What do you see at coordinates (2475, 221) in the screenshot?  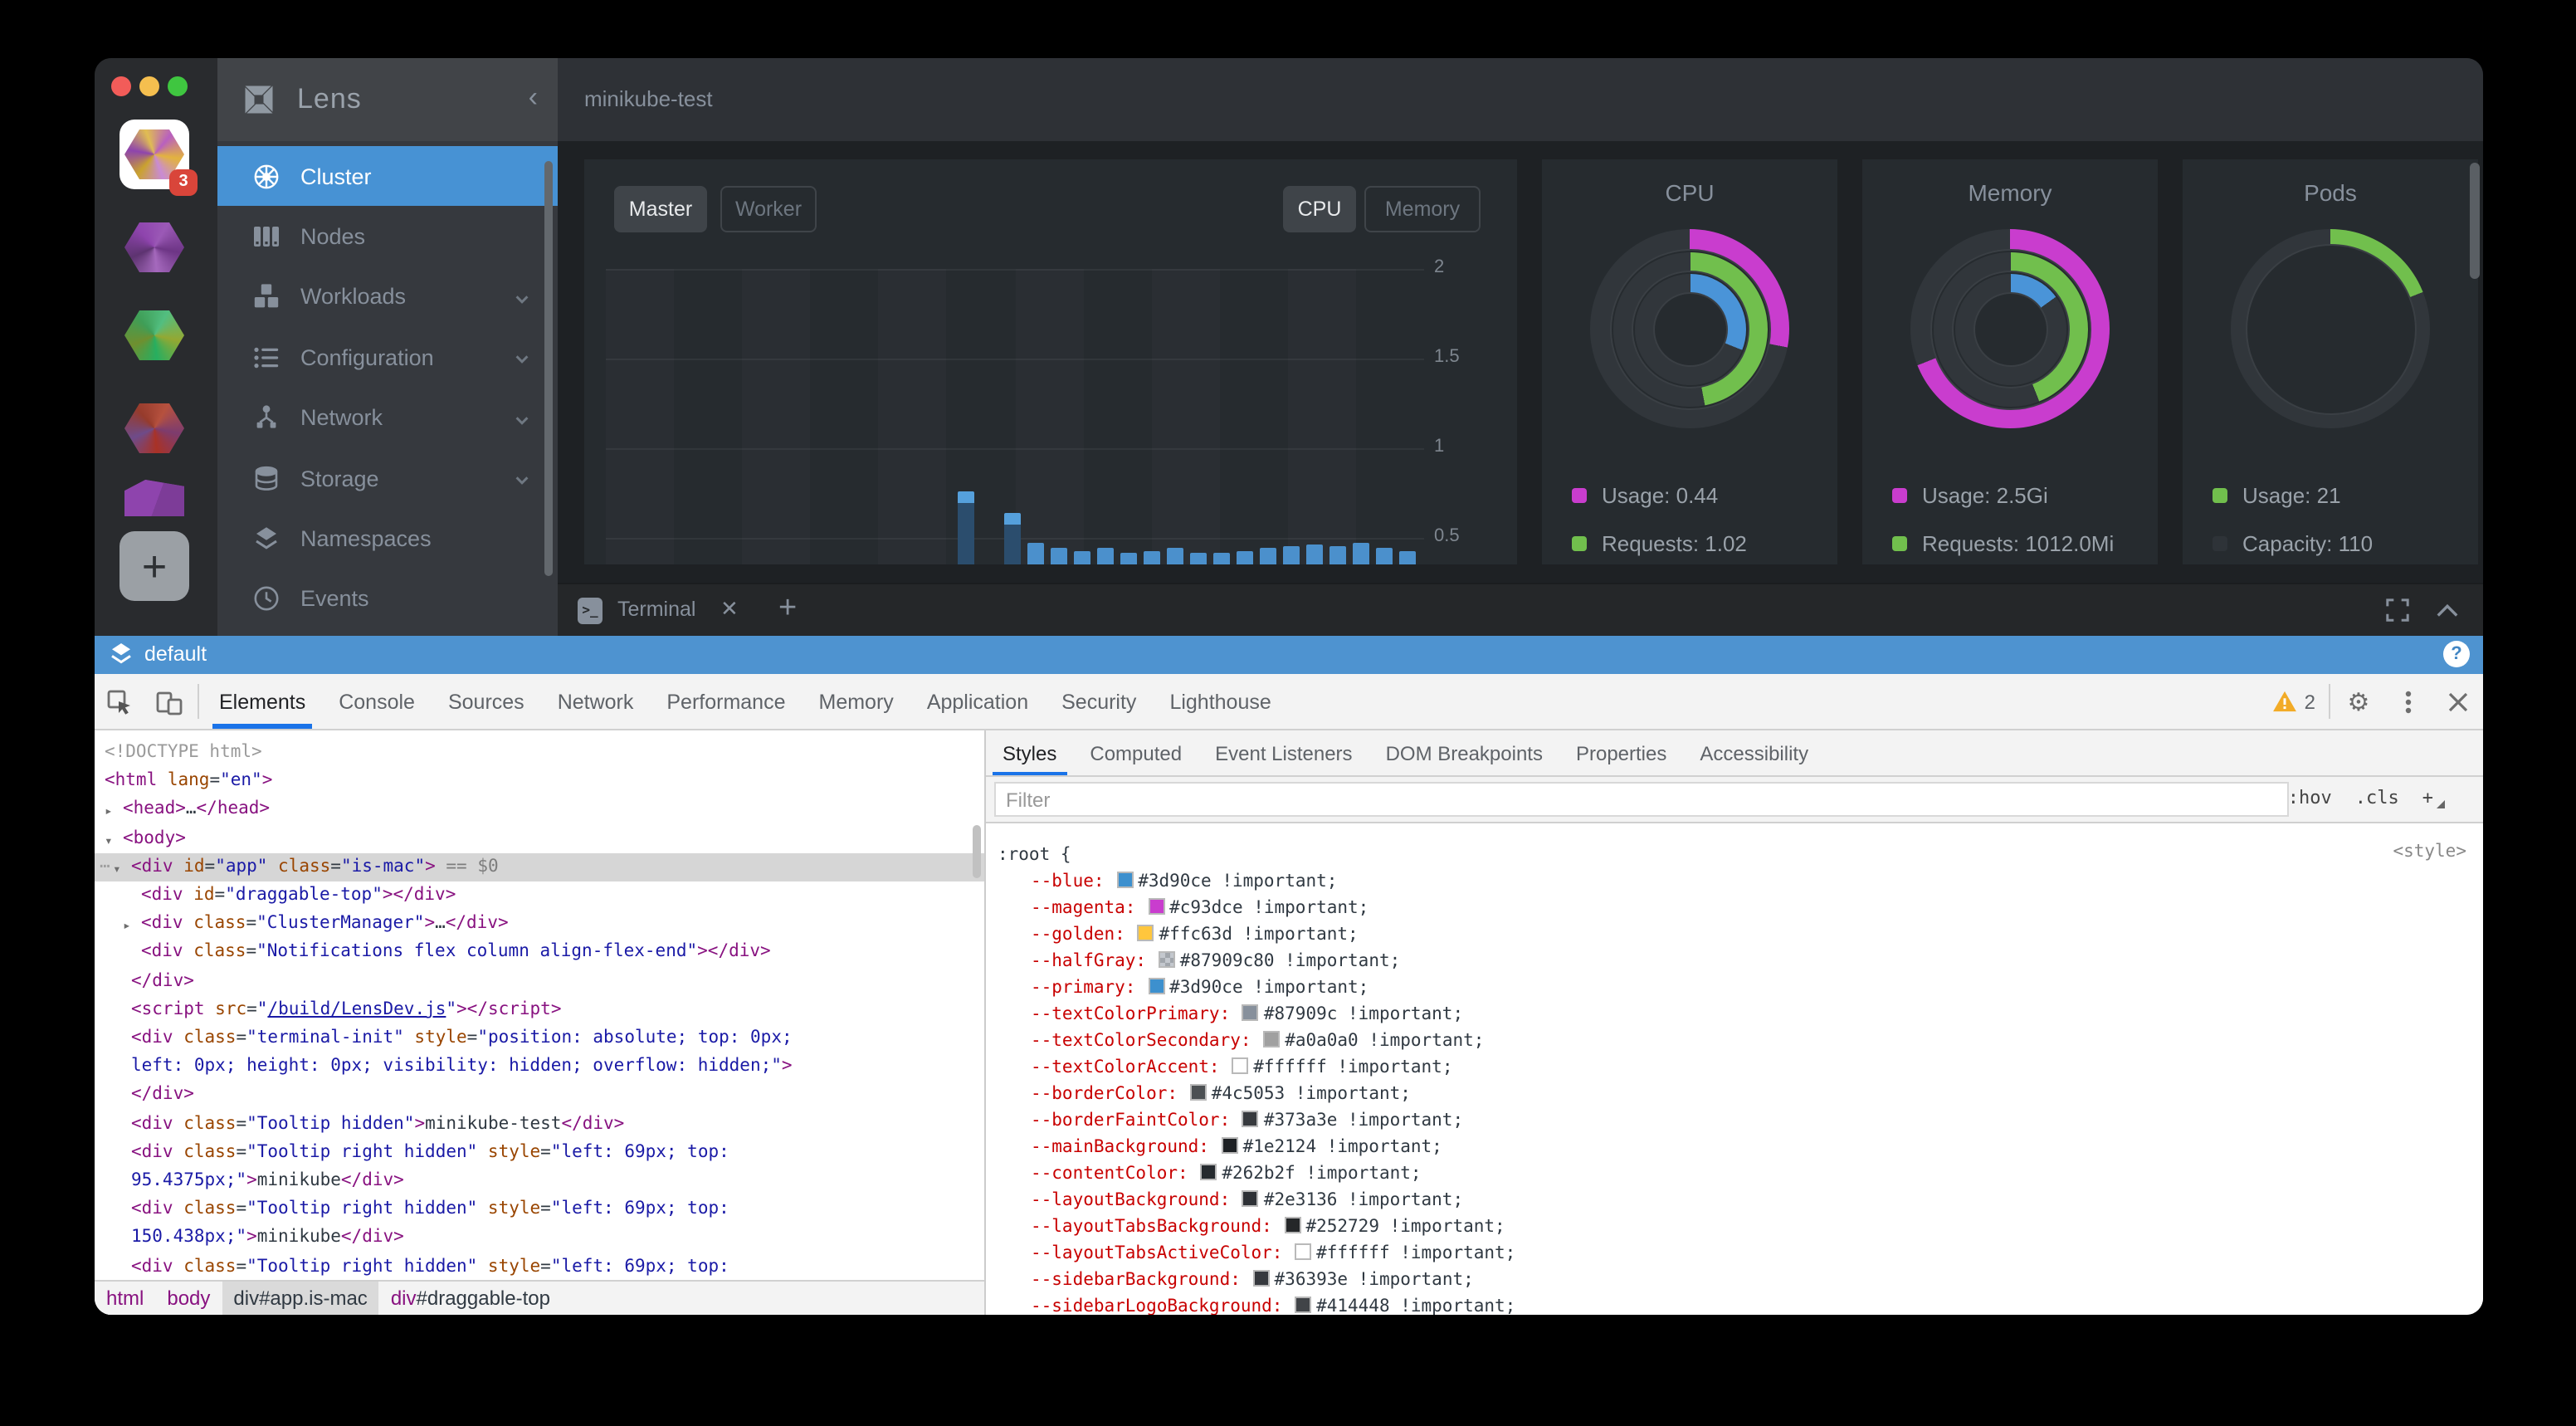 I see `content-scrollbar` at bounding box center [2475, 221].